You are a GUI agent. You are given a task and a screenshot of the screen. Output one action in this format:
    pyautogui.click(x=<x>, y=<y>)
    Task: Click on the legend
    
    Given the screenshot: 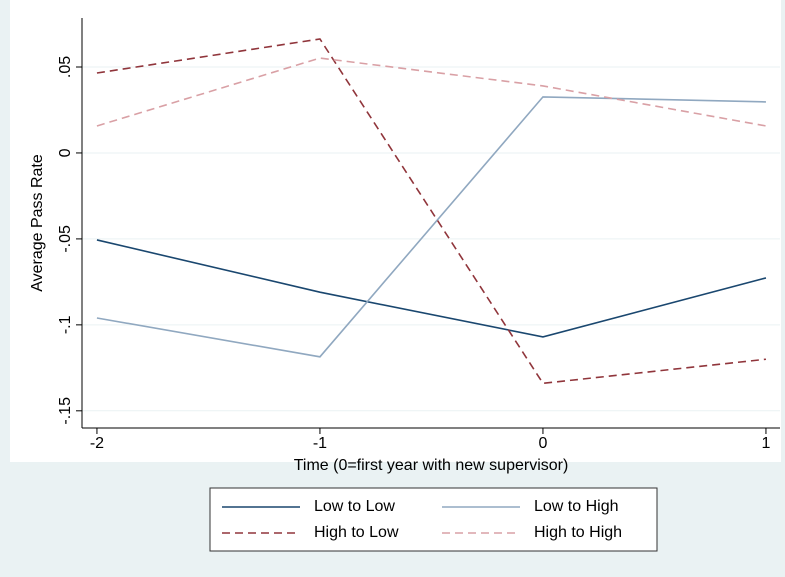 What is the action you would take?
    pyautogui.click(x=433, y=519)
    